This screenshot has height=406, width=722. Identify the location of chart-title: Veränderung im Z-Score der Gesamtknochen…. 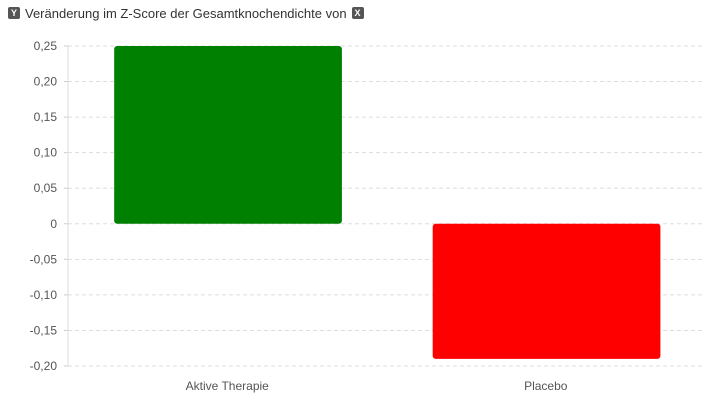
(186, 13).